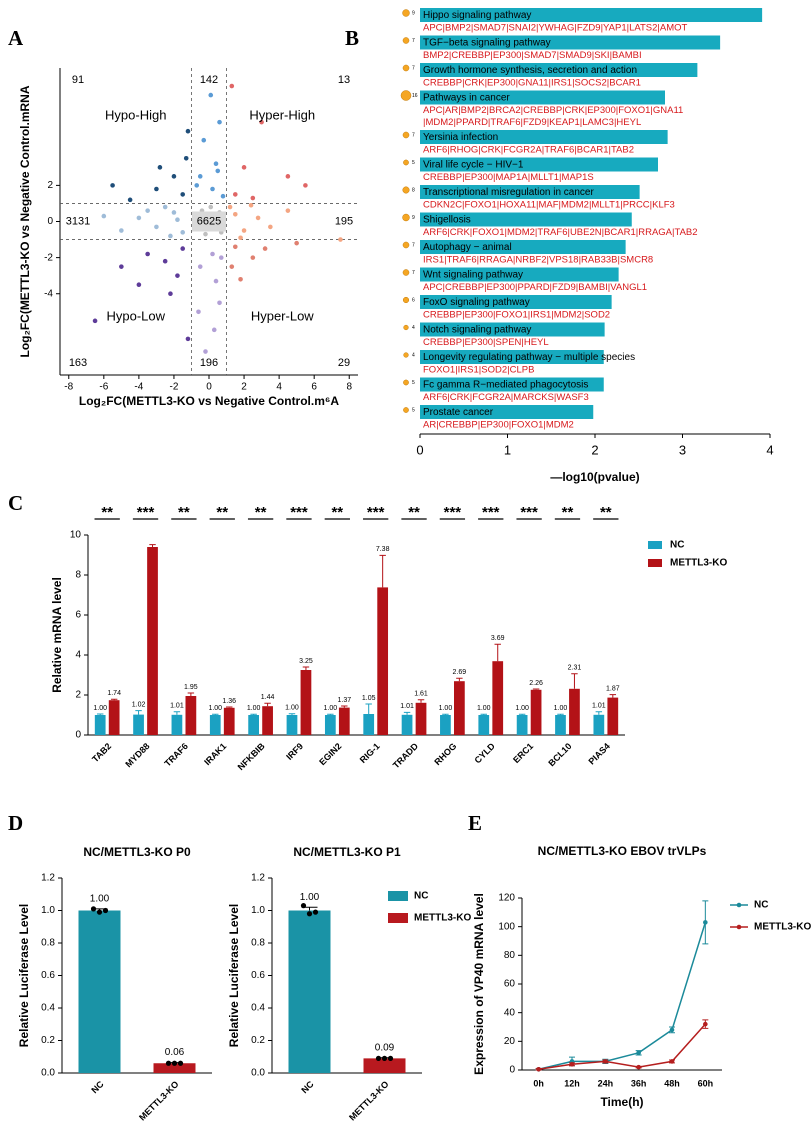  I want to click on value-label: 0.09, so click(385, 1047).